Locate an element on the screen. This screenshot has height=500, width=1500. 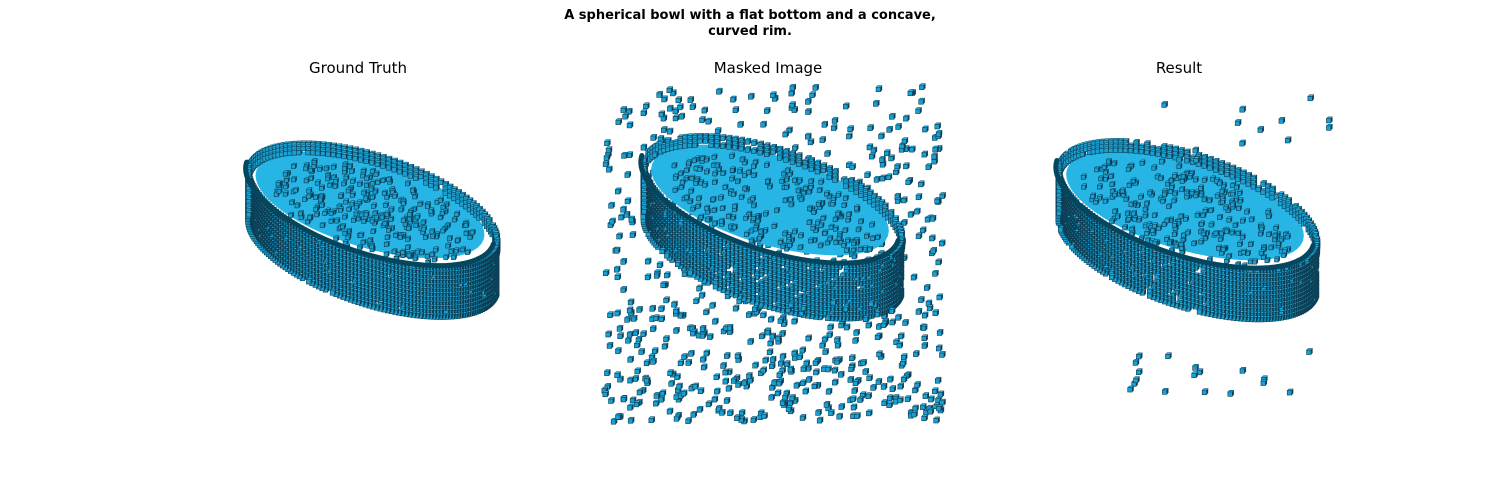
panel-title-ground-truth: Ground Truth is located at coordinates (358, 68).